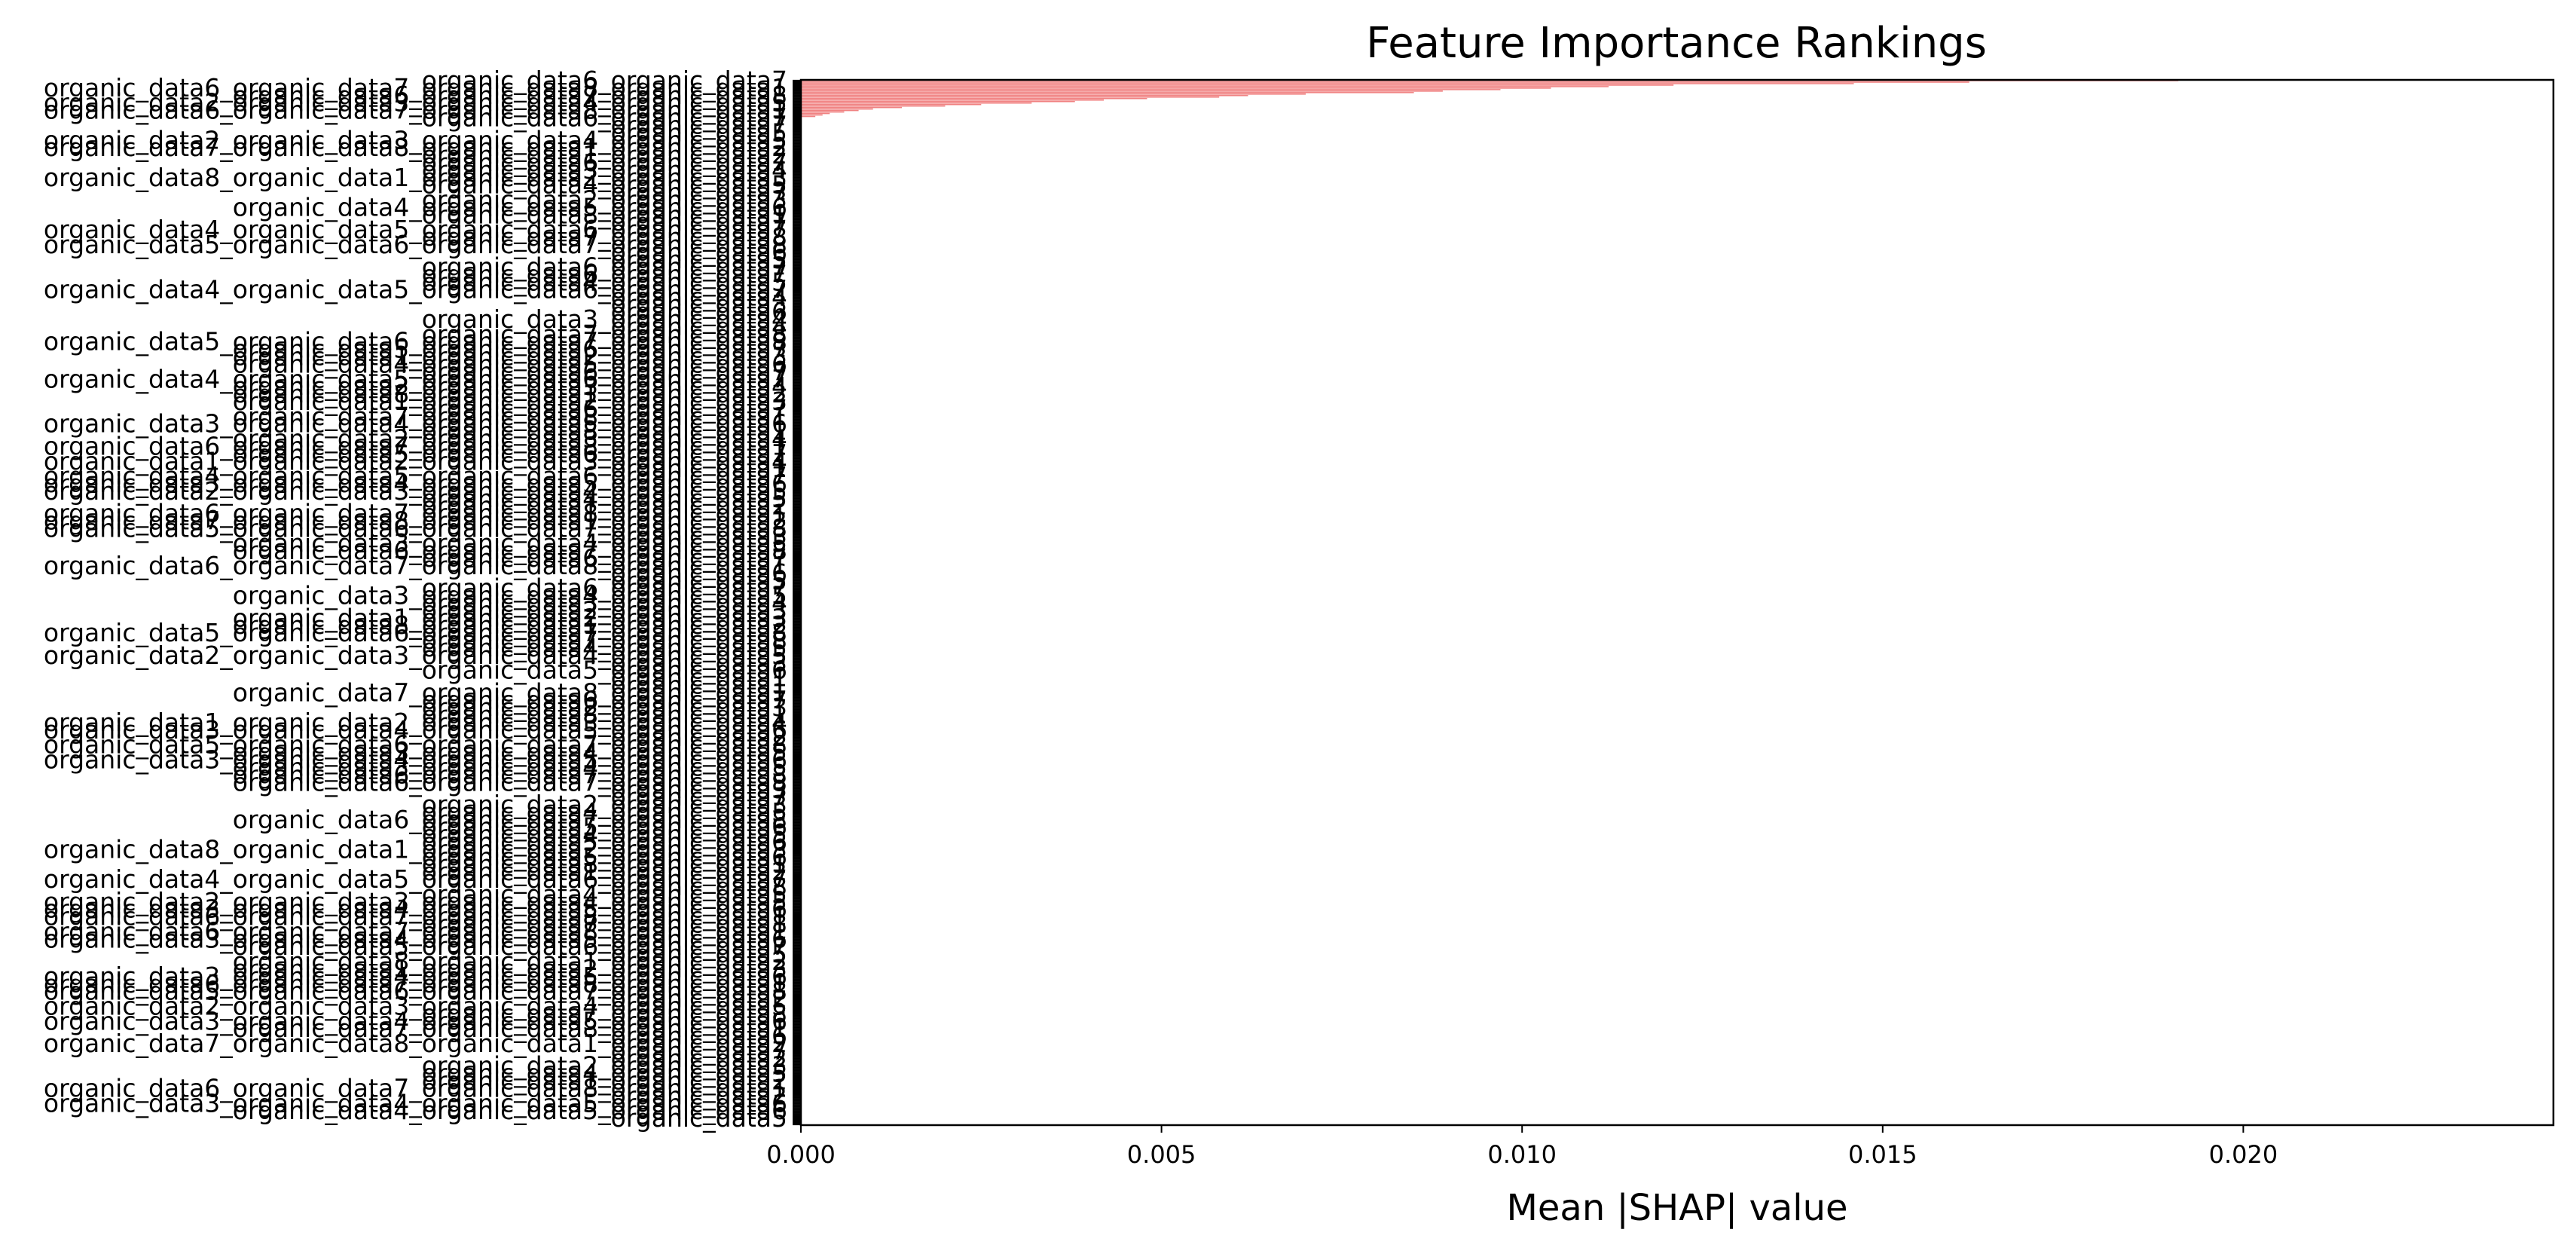 Image resolution: width=2576 pixels, height=1254 pixels. What do you see at coordinates (604, 319) in the screenshot?
I see `y-tick-label: organic_data3_organic_data4` at bounding box center [604, 319].